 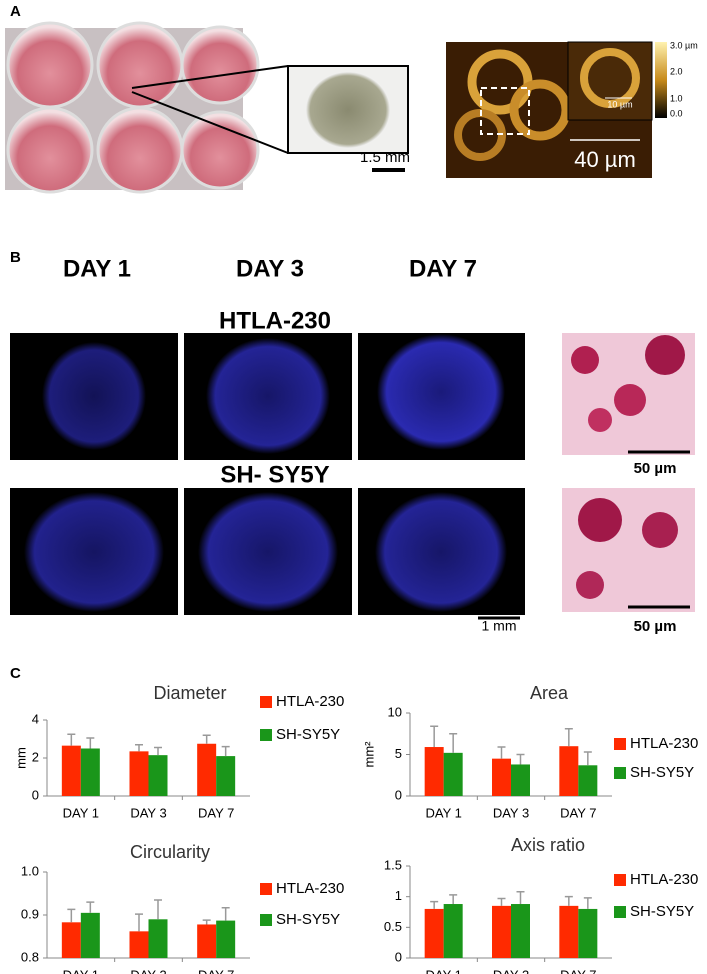 I want to click on y-tick-label: 1.5, so click(x=393, y=864).